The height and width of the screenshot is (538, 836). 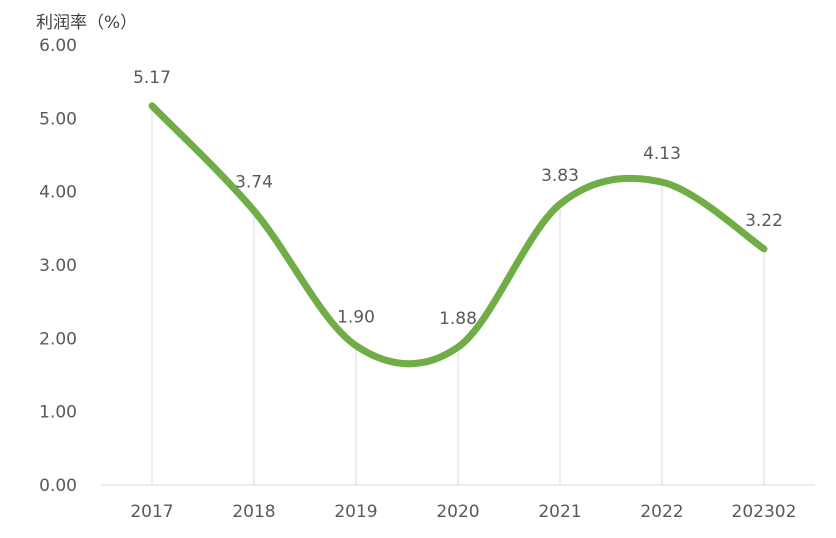 I want to click on x-tick-label-202302: 202302, so click(x=764, y=512).